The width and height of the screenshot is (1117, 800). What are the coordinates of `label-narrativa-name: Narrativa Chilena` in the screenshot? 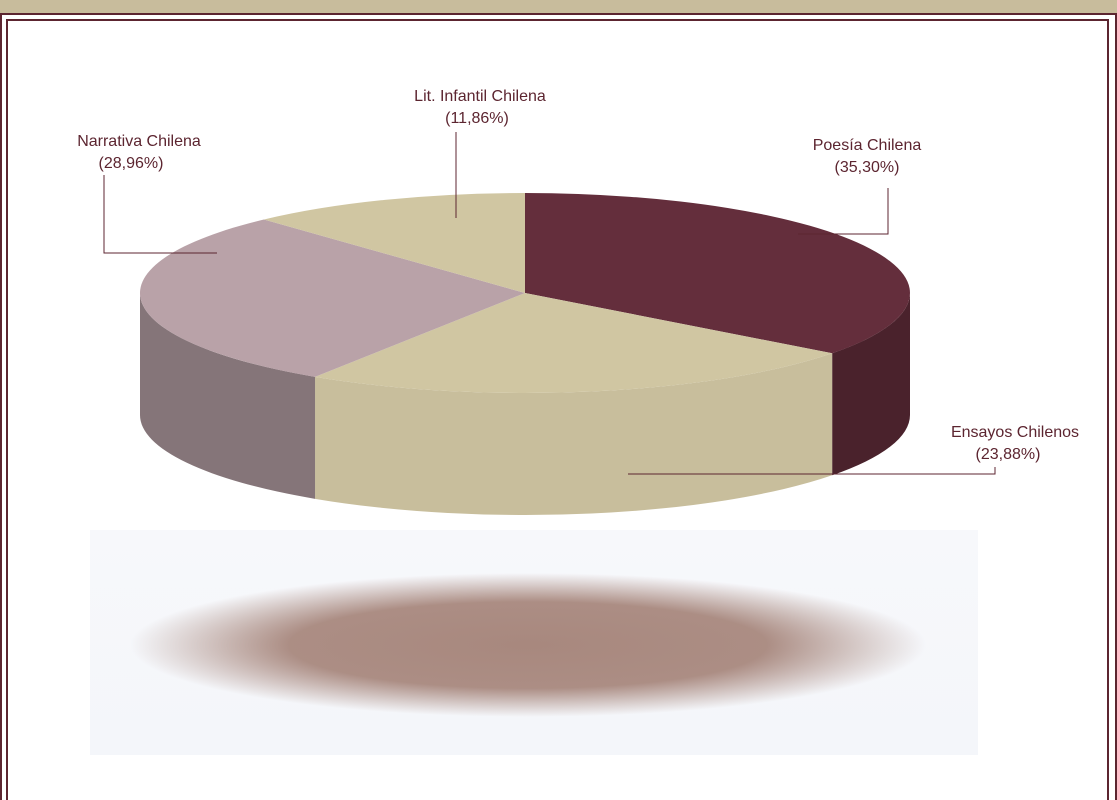 It's located at (139, 141).